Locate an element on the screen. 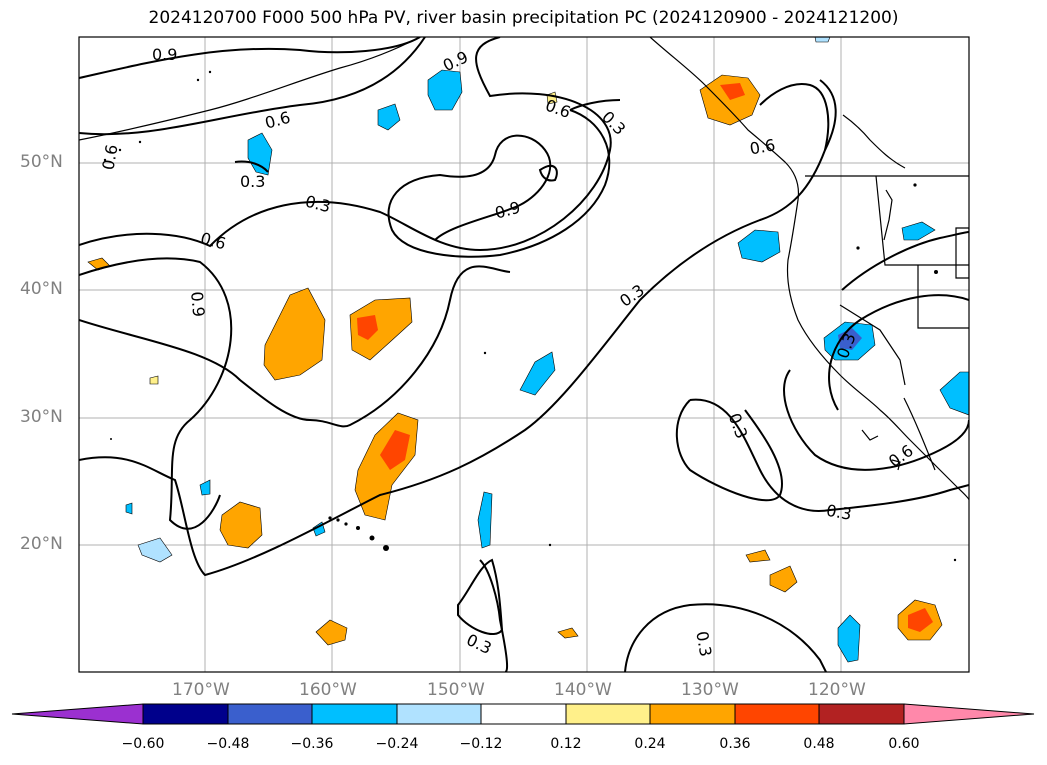 The height and width of the screenshot is (765, 1047). colorbar-tick-label: −0.12 is located at coordinates (481, 744).